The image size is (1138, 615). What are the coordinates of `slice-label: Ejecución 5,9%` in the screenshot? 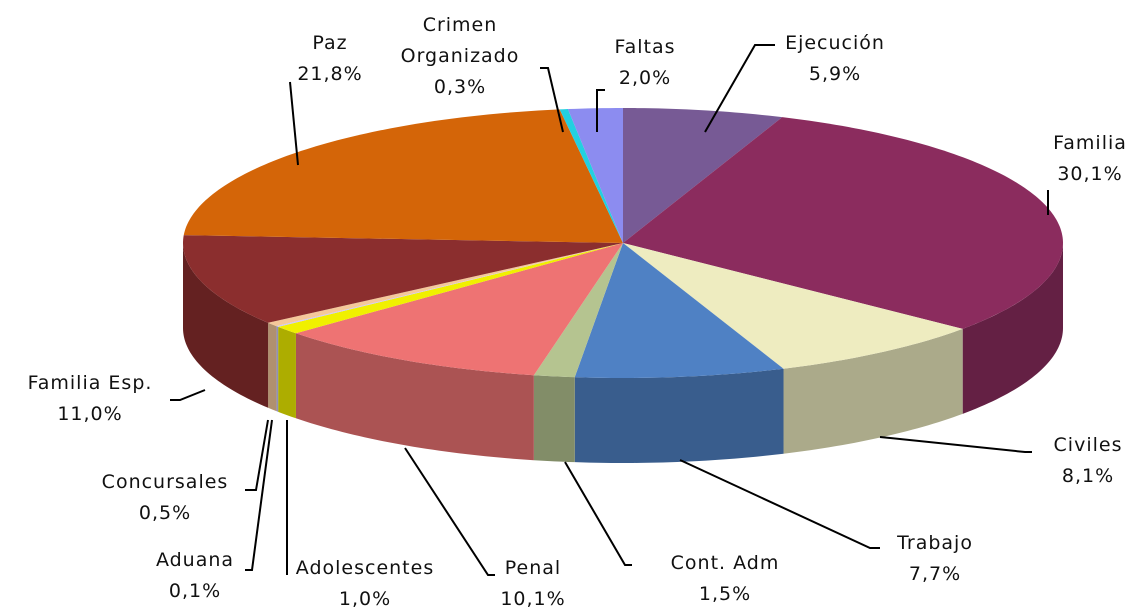 It's located at (835, 59).